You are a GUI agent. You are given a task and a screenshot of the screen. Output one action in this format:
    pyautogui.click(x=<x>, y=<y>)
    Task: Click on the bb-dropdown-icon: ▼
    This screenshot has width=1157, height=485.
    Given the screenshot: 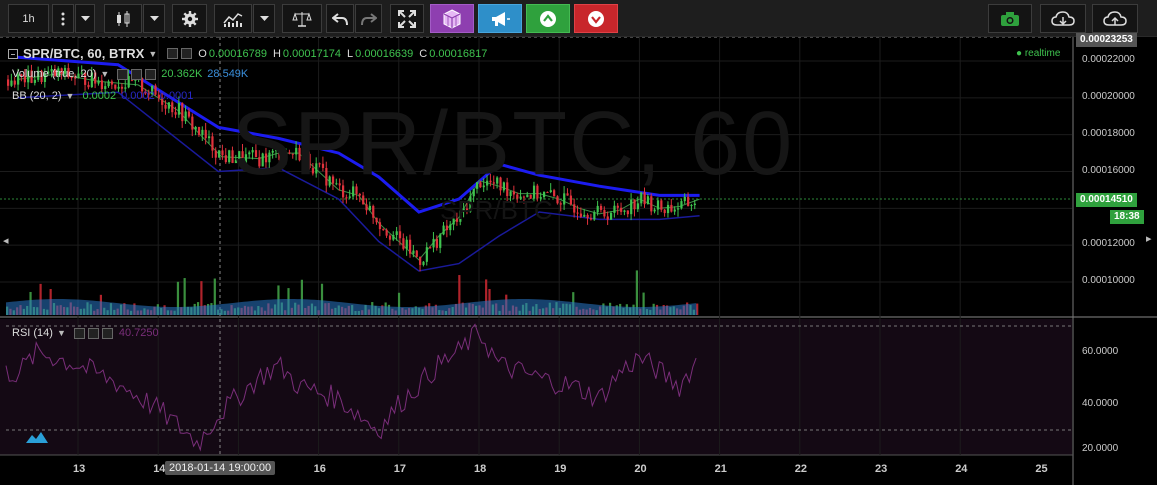 What is the action you would take?
    pyautogui.click(x=70, y=96)
    